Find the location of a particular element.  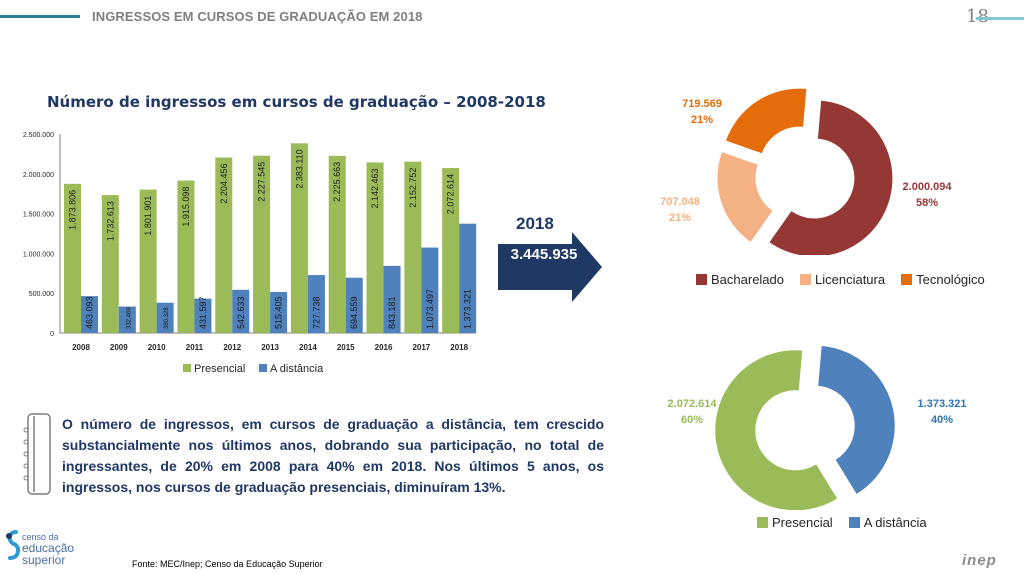

bar-distancia-2010 is located at coordinates (165, 317).